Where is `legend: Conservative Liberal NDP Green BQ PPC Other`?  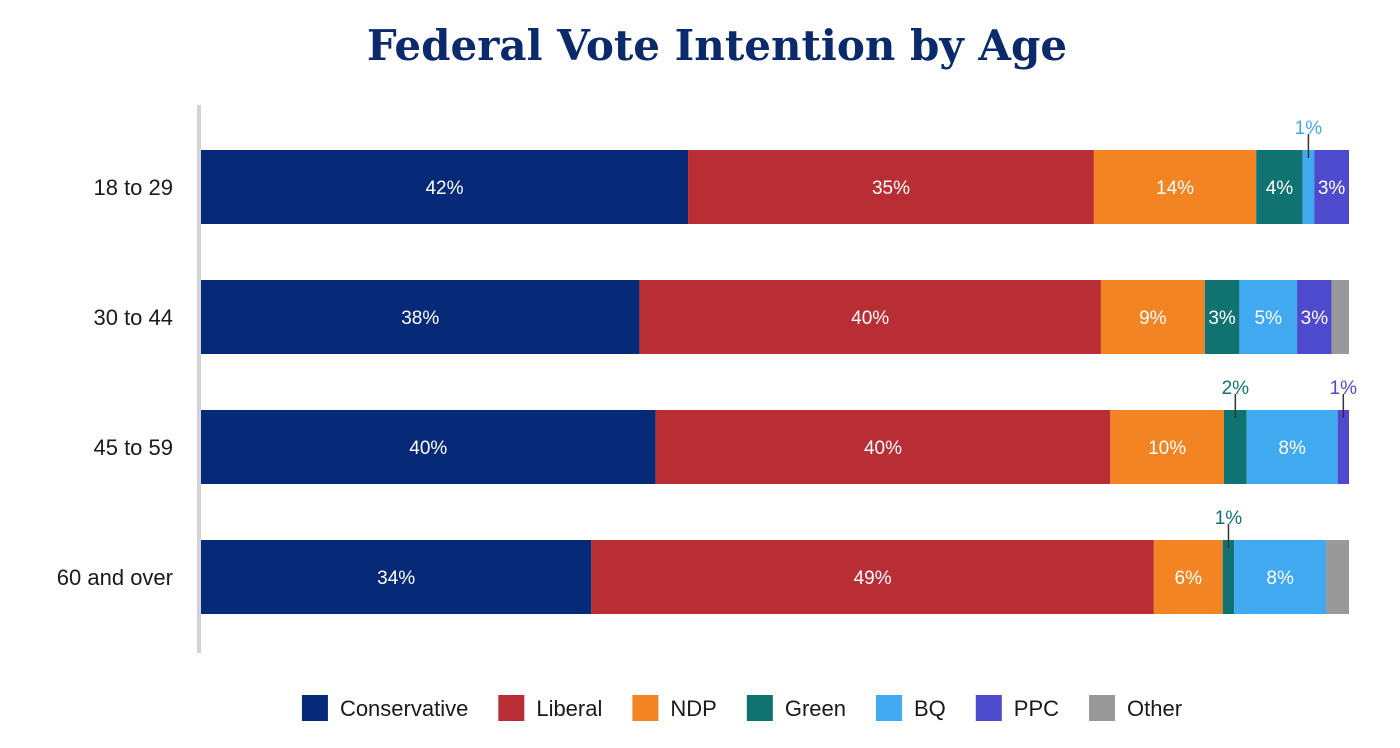 legend: Conservative Liberal NDP Green BQ PPC Other is located at coordinates (741, 708).